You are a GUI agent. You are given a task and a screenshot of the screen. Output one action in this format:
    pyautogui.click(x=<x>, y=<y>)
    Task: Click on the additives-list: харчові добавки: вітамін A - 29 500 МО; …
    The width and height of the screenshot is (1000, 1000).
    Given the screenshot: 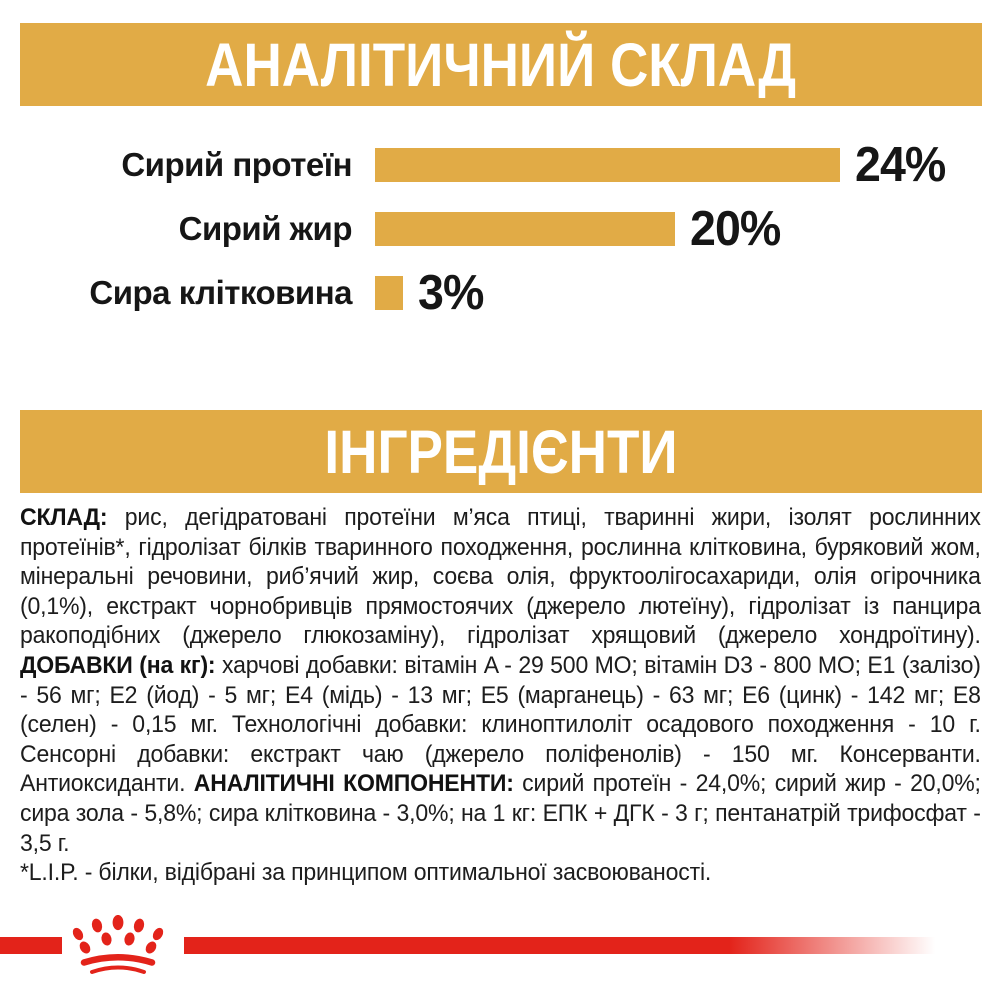 What is the action you would take?
    pyautogui.click(x=500, y=724)
    